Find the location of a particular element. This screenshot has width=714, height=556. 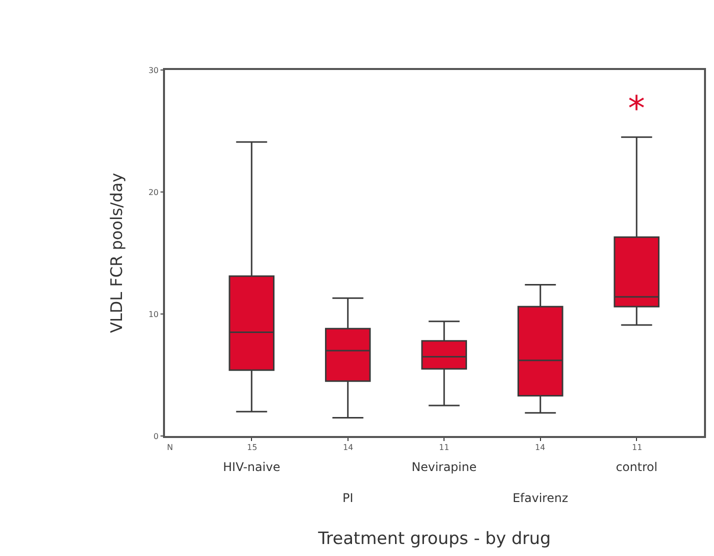

y-axis-title: VLDL FCR pools/day is located at coordinates (116, 253).